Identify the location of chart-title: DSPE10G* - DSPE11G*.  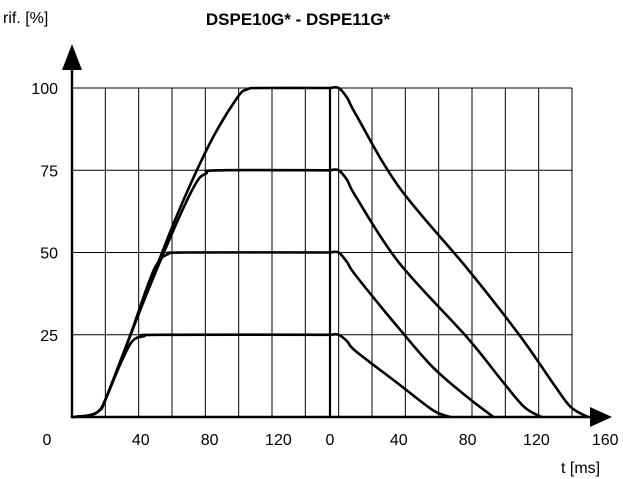
(298, 19).